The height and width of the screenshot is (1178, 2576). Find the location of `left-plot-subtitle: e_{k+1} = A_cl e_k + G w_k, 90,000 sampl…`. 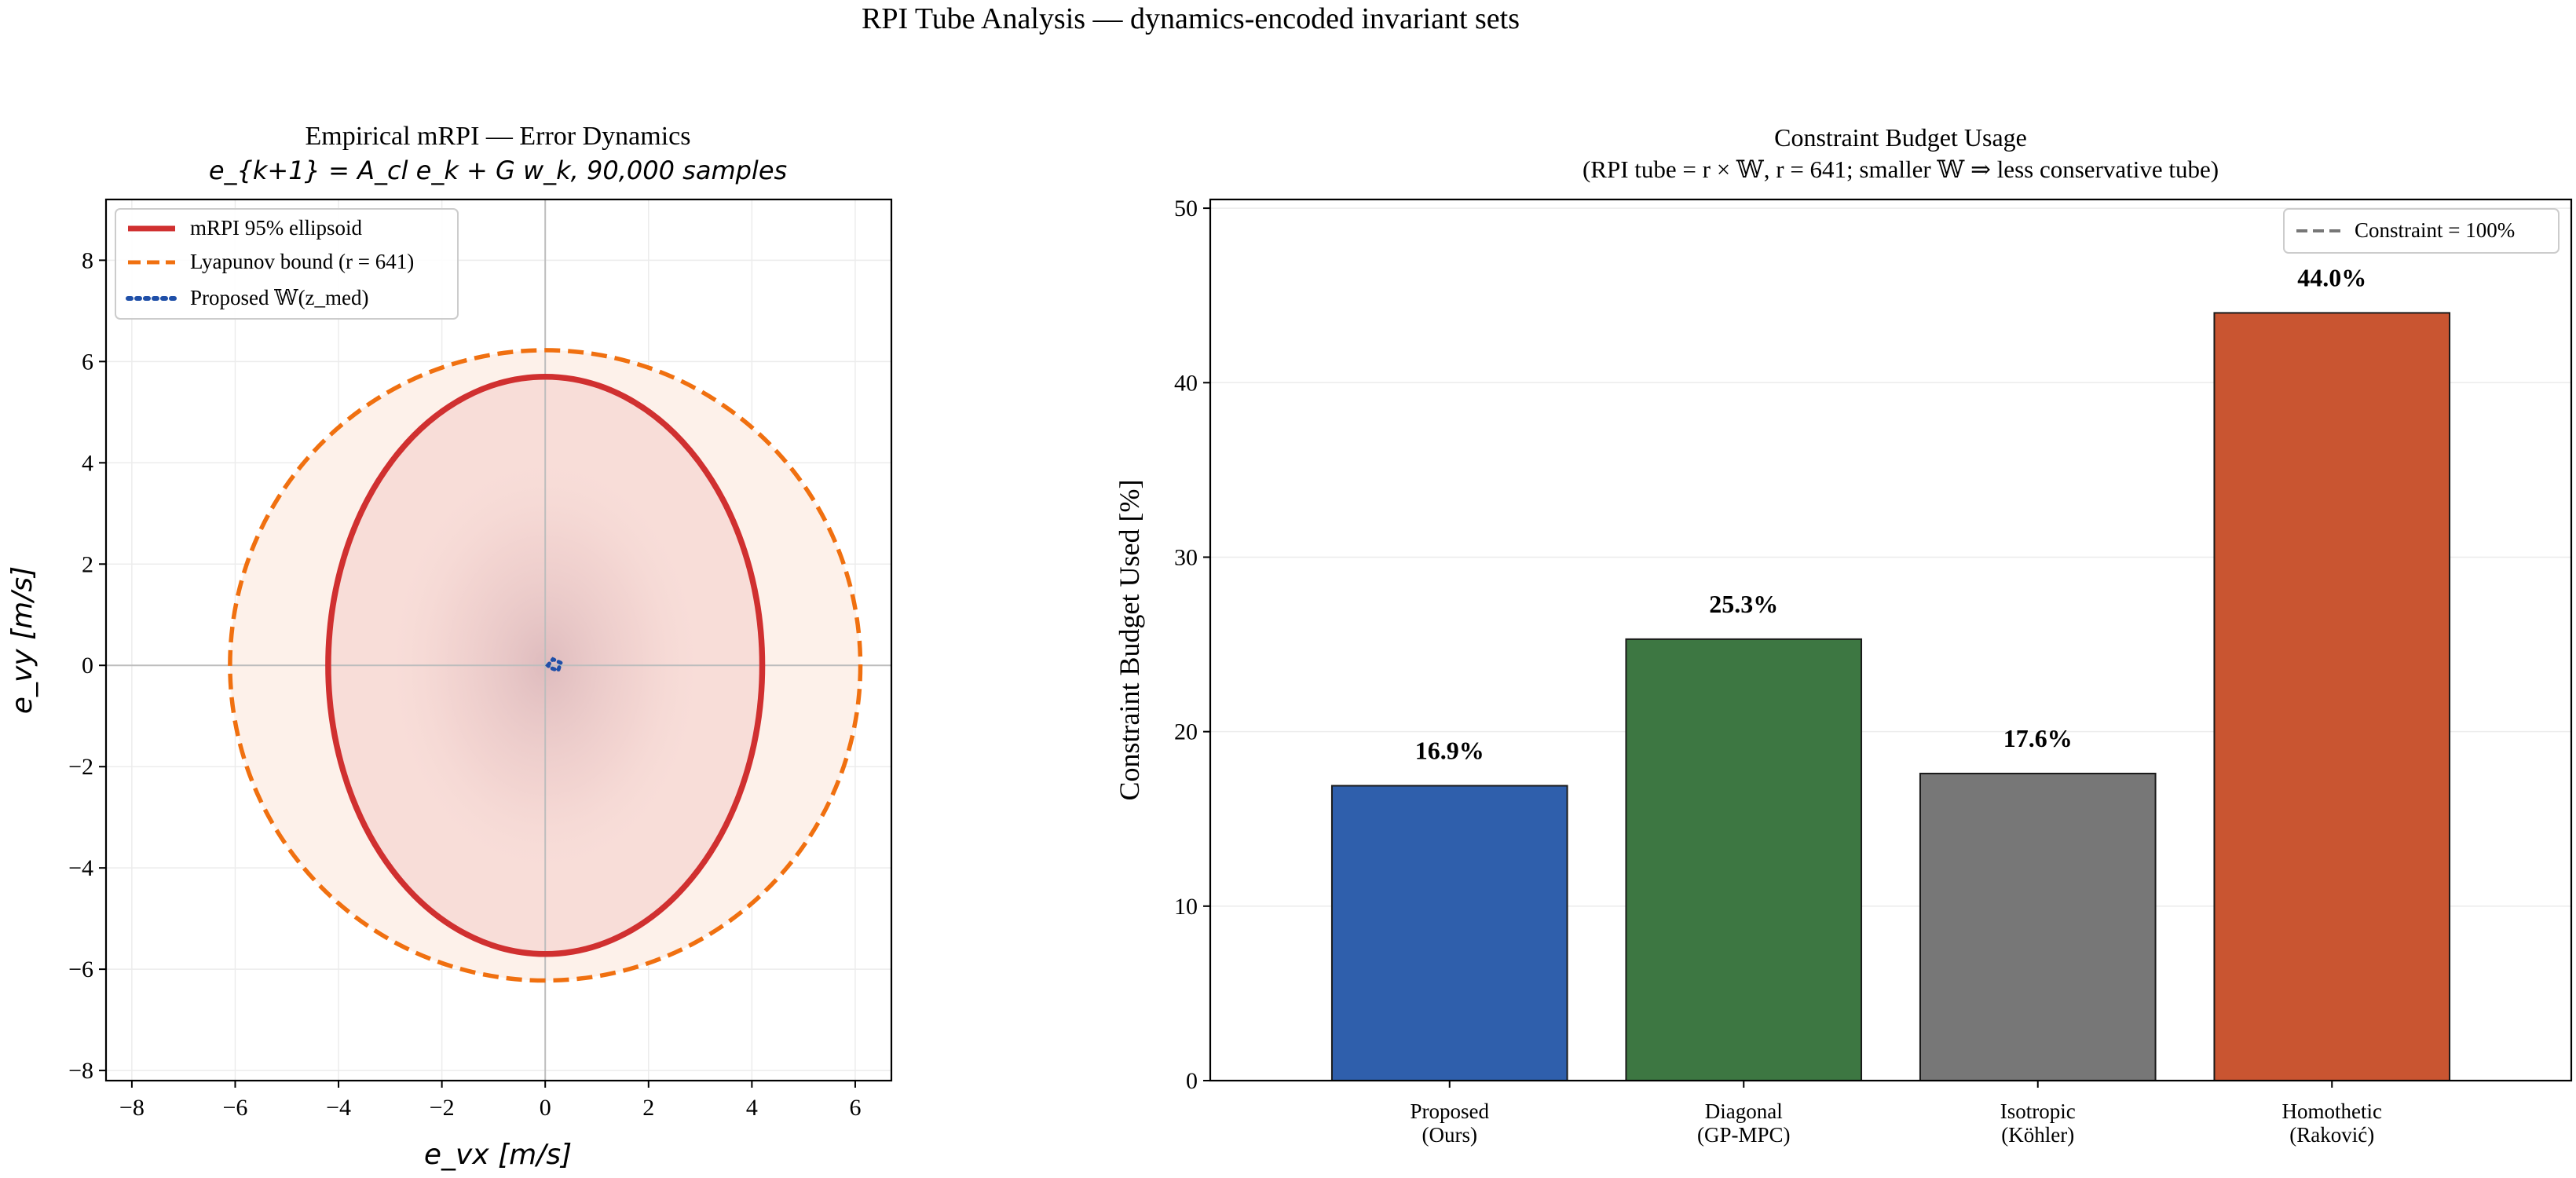

left-plot-subtitle: e_{k+1} = A_cl e_k + G w_k, 90,000 sampl… is located at coordinates (498, 170).